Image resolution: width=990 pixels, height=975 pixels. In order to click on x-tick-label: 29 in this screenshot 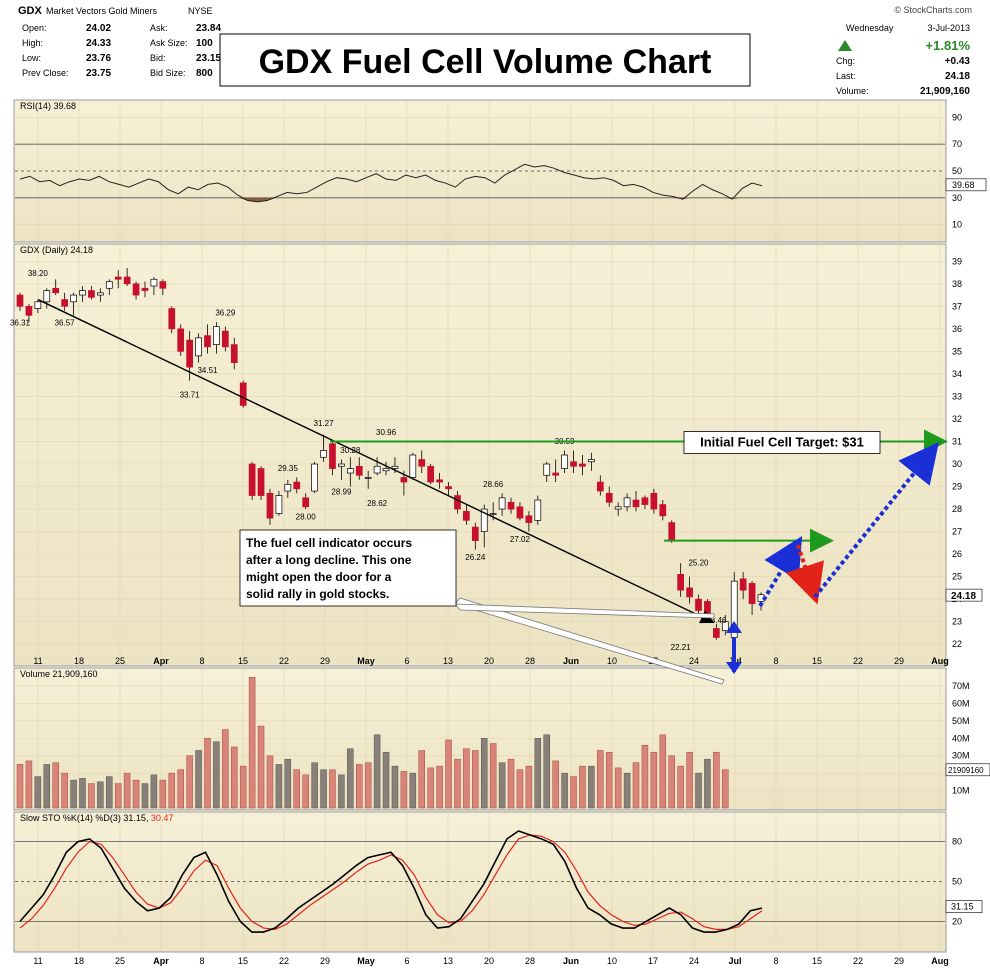, I will do `click(899, 961)`.